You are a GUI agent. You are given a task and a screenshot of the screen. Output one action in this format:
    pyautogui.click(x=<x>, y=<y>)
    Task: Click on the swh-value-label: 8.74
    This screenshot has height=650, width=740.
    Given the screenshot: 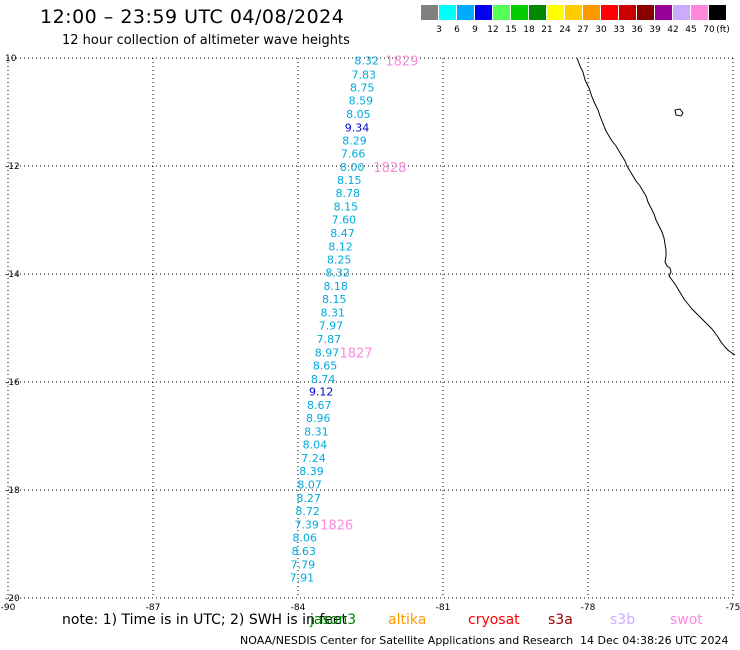 What is the action you would take?
    pyautogui.click(x=323, y=379)
    